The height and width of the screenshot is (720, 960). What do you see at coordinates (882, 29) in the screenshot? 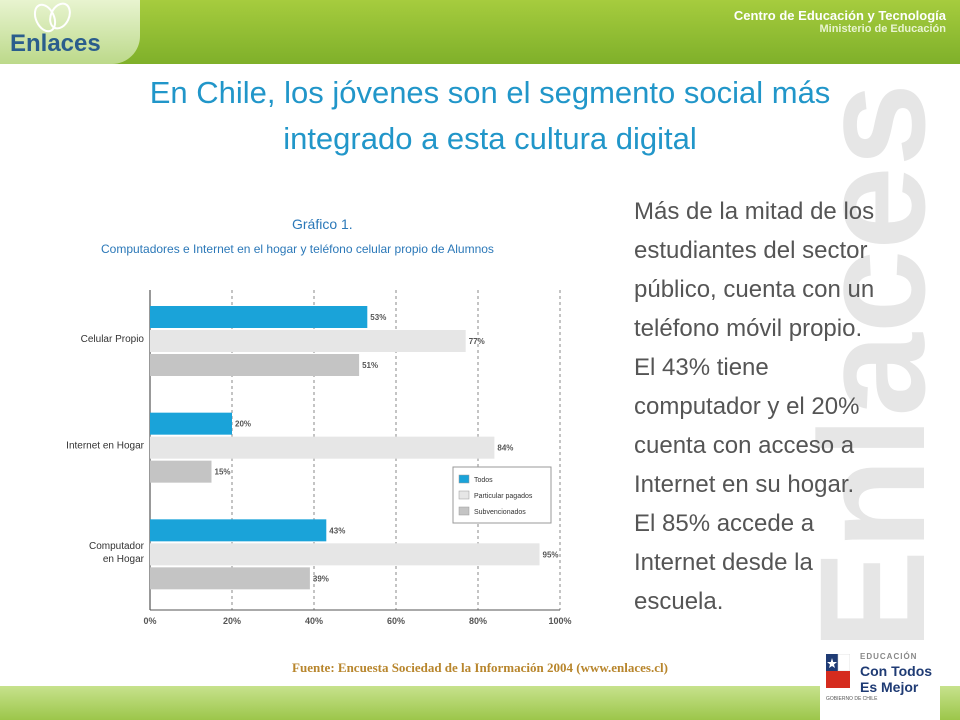
I see `ministry-name: Ministerio de Educación` at bounding box center [882, 29].